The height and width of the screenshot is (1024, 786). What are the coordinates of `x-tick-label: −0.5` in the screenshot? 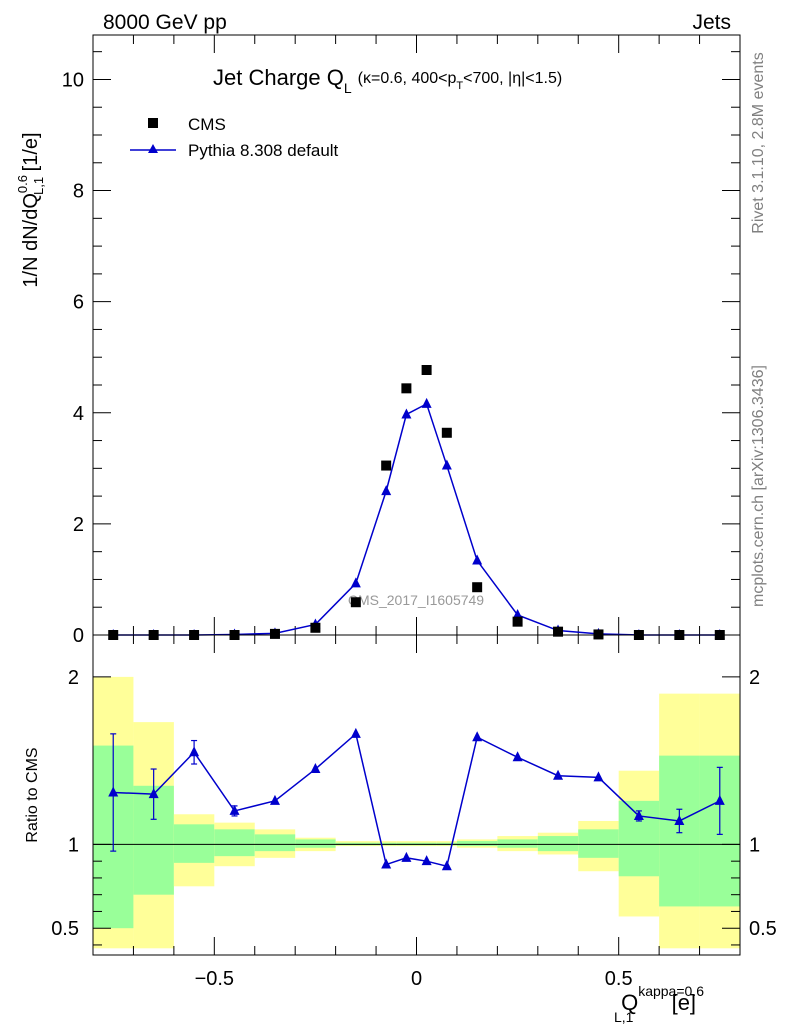 It's located at (214, 979).